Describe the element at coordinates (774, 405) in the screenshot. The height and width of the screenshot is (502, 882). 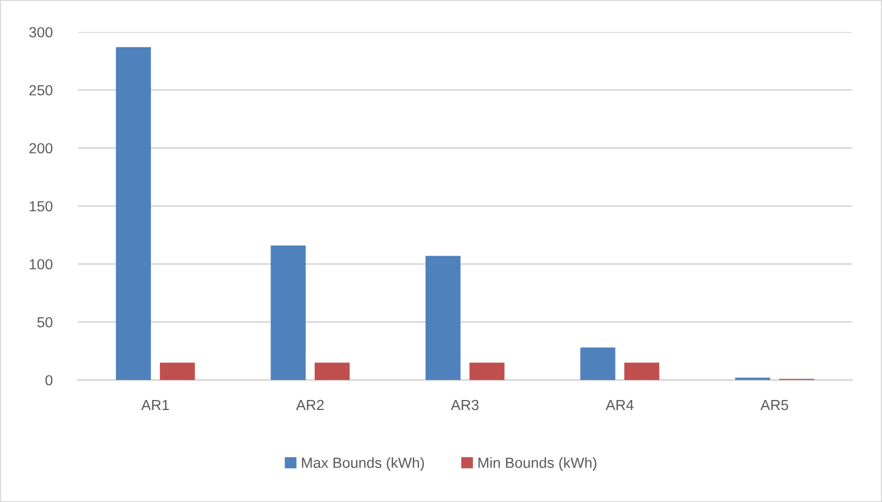
I see `x-tick-label: AR5` at that location.